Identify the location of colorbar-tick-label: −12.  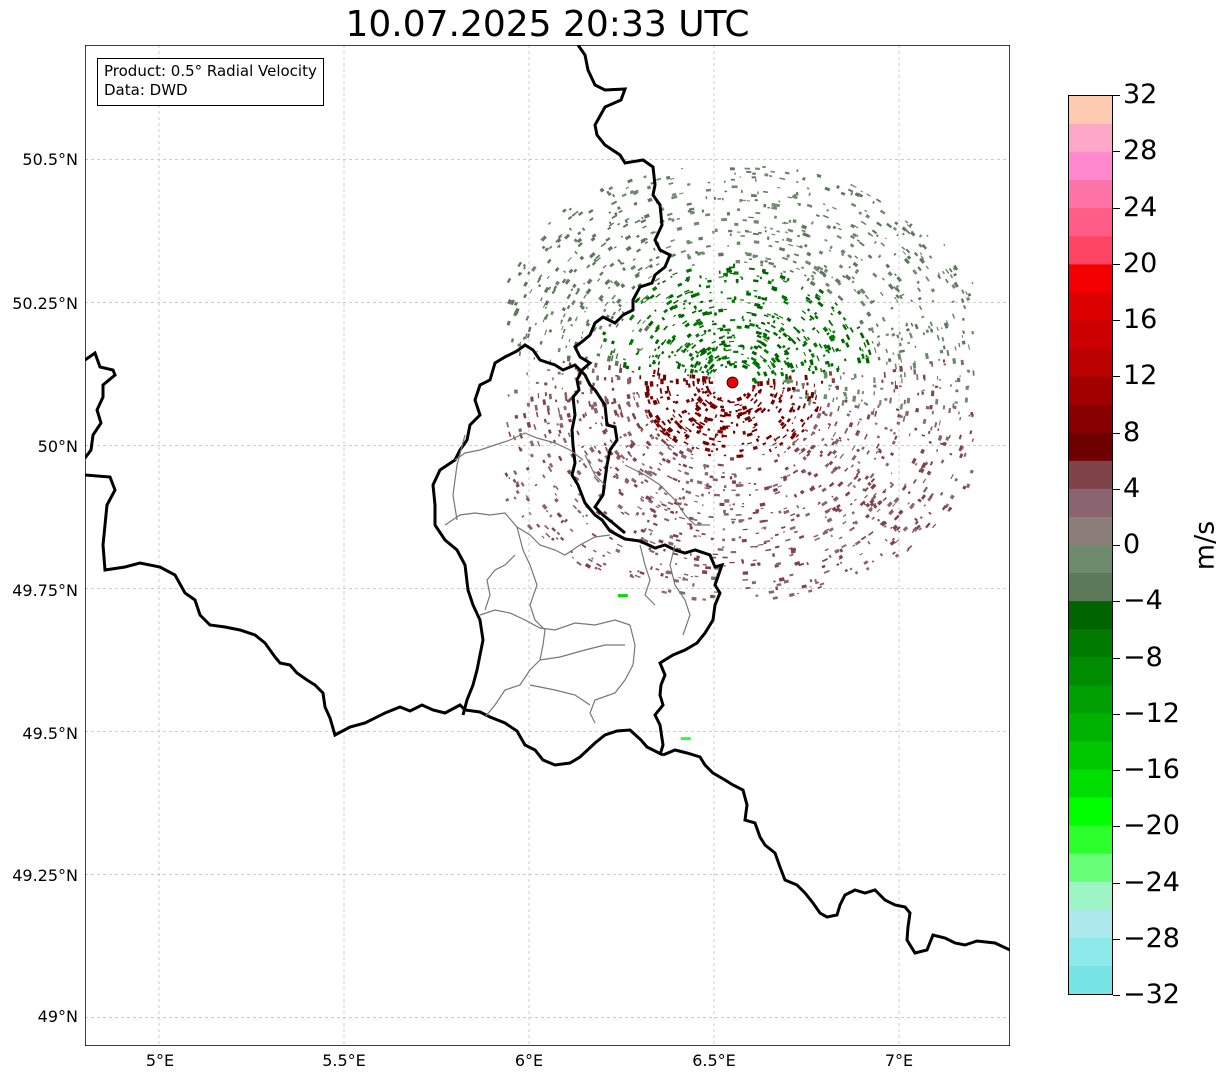
(1151, 713).